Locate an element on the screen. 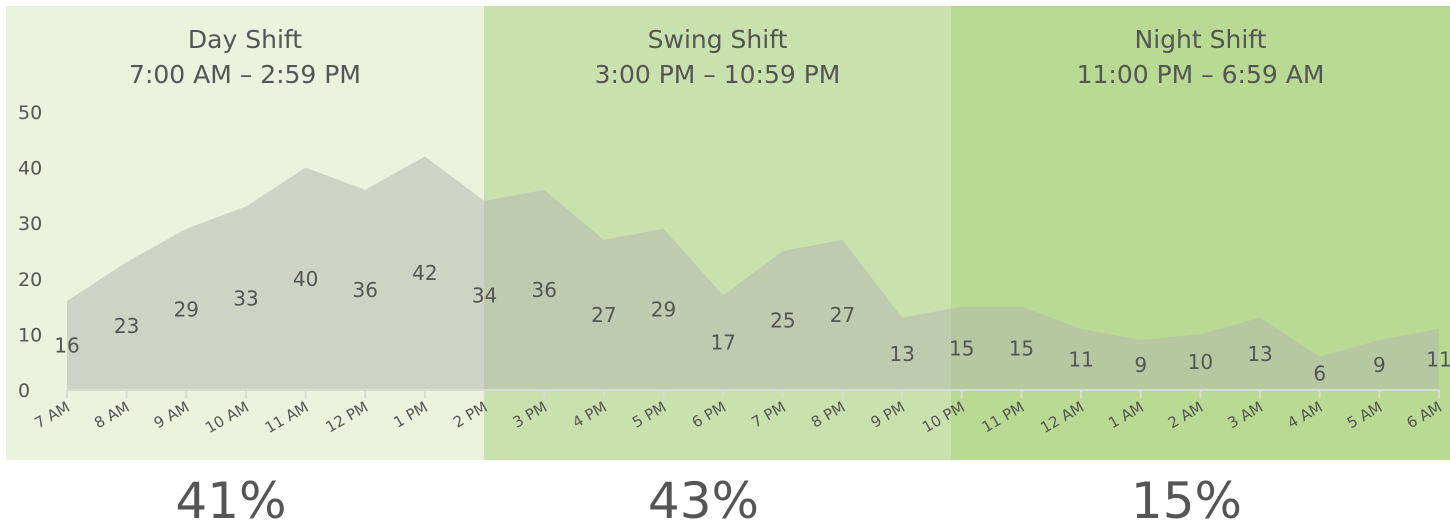 The height and width of the screenshot is (529, 1450). y-tick-label: 50 is located at coordinates (30, 113).